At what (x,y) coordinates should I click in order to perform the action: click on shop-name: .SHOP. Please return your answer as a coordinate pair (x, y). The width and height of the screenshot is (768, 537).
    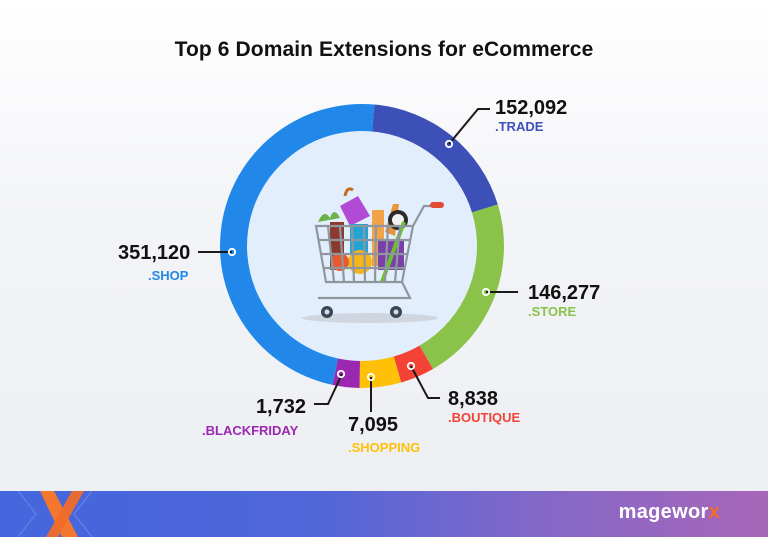
    Looking at the image, I should click on (168, 275).